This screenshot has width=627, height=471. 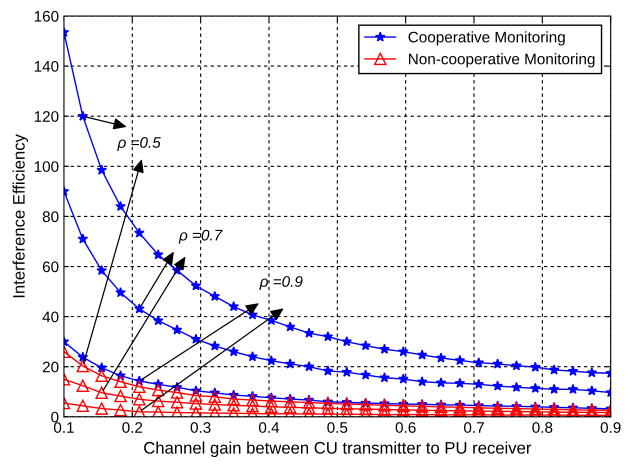 What do you see at coordinates (486, 38) in the screenshot?
I see `legend-label: Cooperative Monitoring` at bounding box center [486, 38].